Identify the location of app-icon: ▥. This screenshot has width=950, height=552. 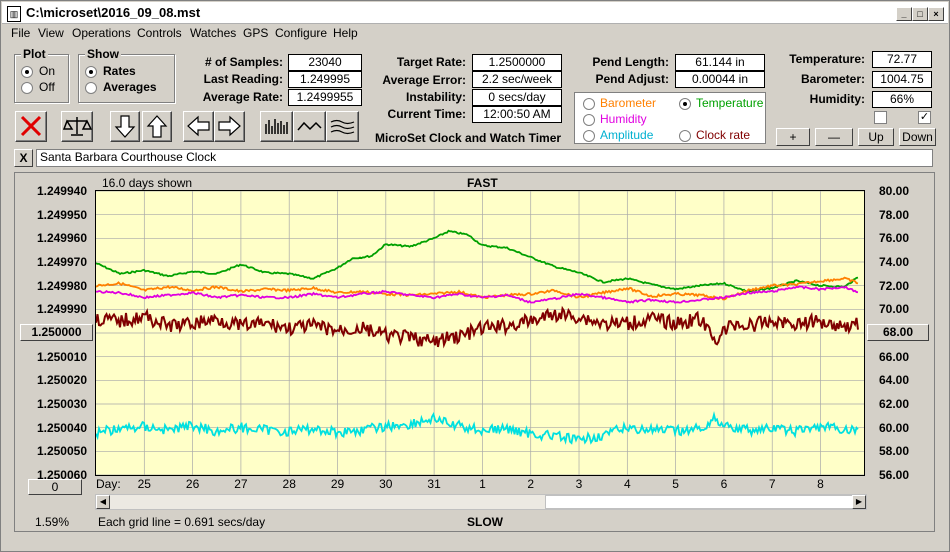
(14, 14).